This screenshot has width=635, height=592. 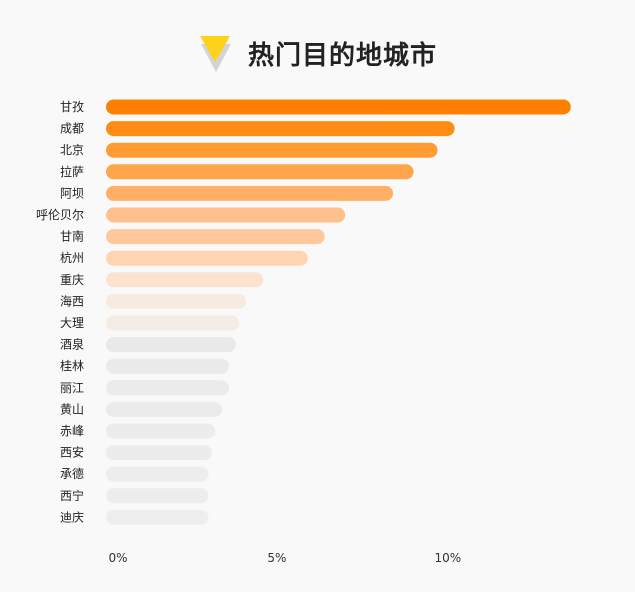 What do you see at coordinates (72, 107) in the screenshot?
I see `category-label: 甘孜` at bounding box center [72, 107].